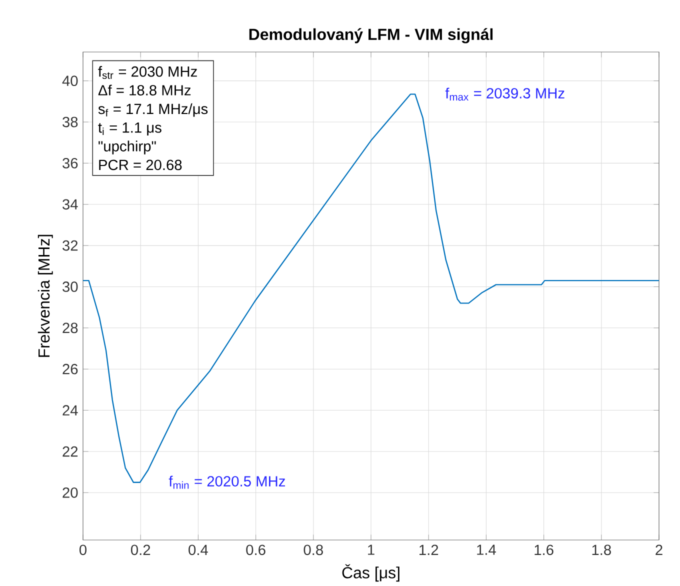 The width and height of the screenshot is (680, 586). Describe the element at coordinates (70, 245) in the screenshot. I see `y-tick-label: 32` at that location.